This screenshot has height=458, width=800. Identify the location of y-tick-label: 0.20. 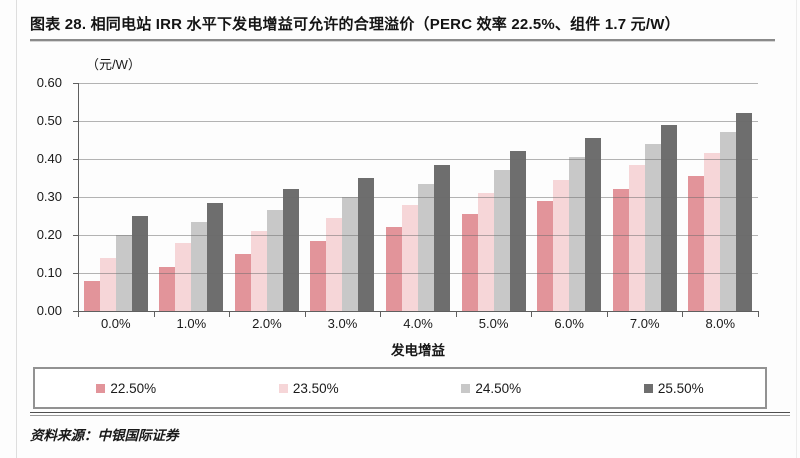
(49, 234).